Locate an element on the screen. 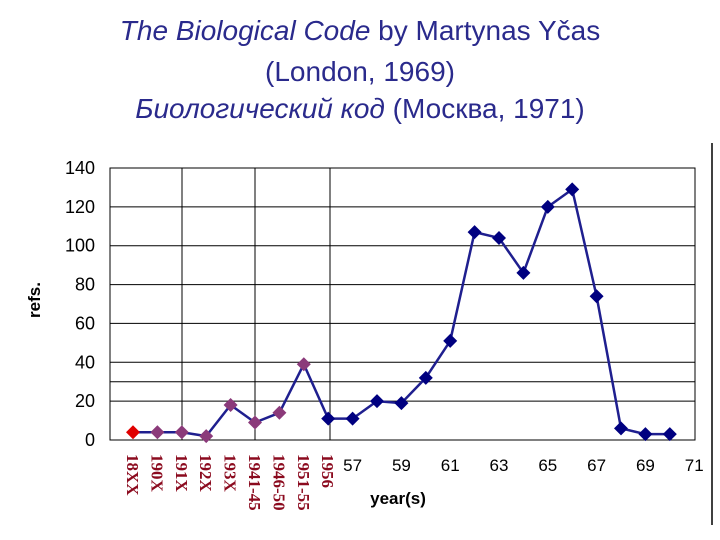 This screenshot has height=540, width=720. x-tick-label: 191X is located at coordinates (181, 473).